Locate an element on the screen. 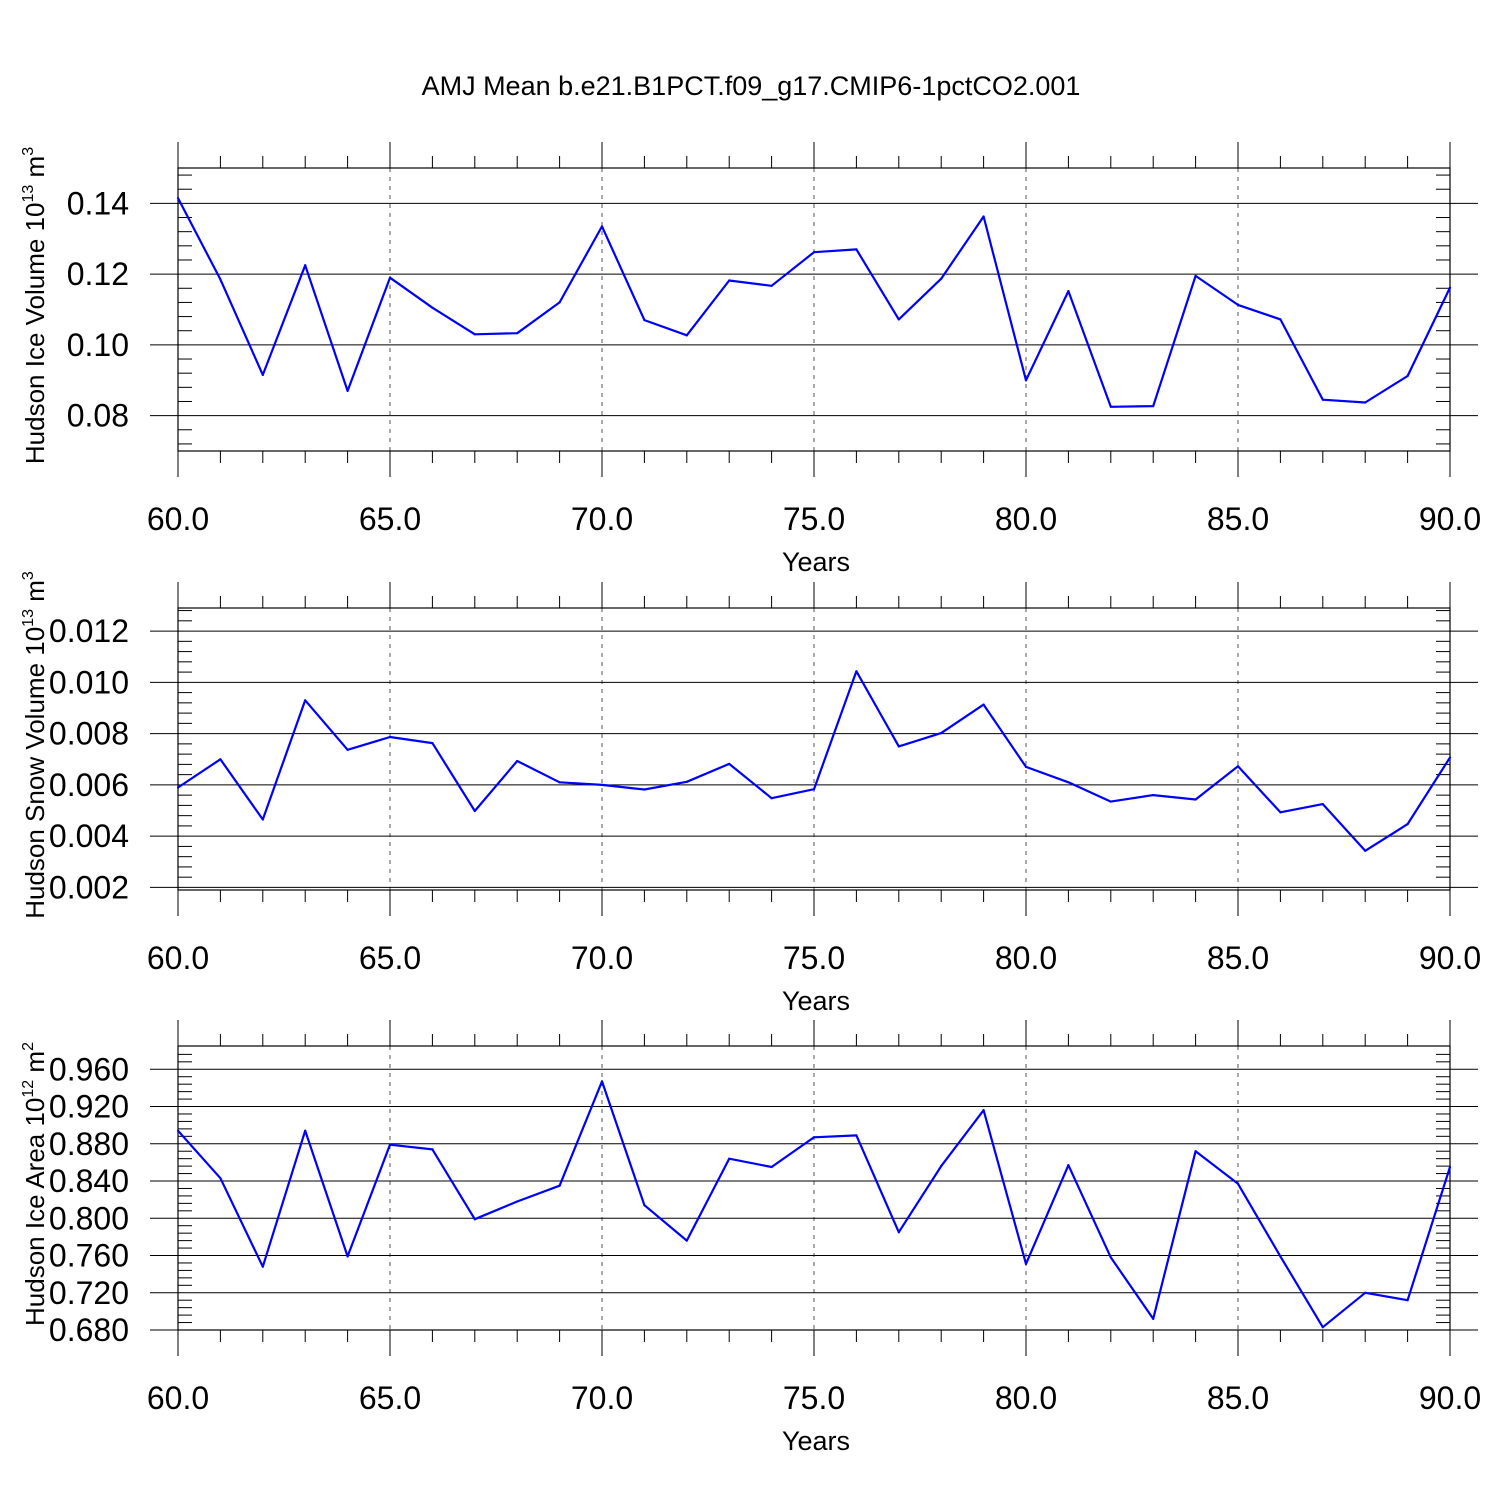 Image resolution: width=1500 pixels, height=1500 pixels. y-tick-label: 0.12 is located at coordinates (98, 274).